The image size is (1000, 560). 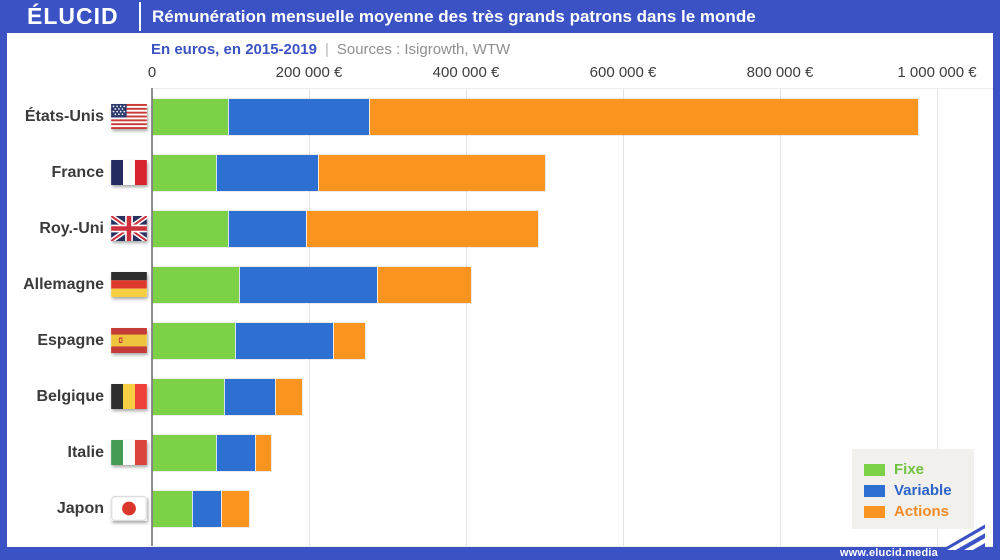 I want to click on chart-row: États-Unis, so click(x=496, y=117).